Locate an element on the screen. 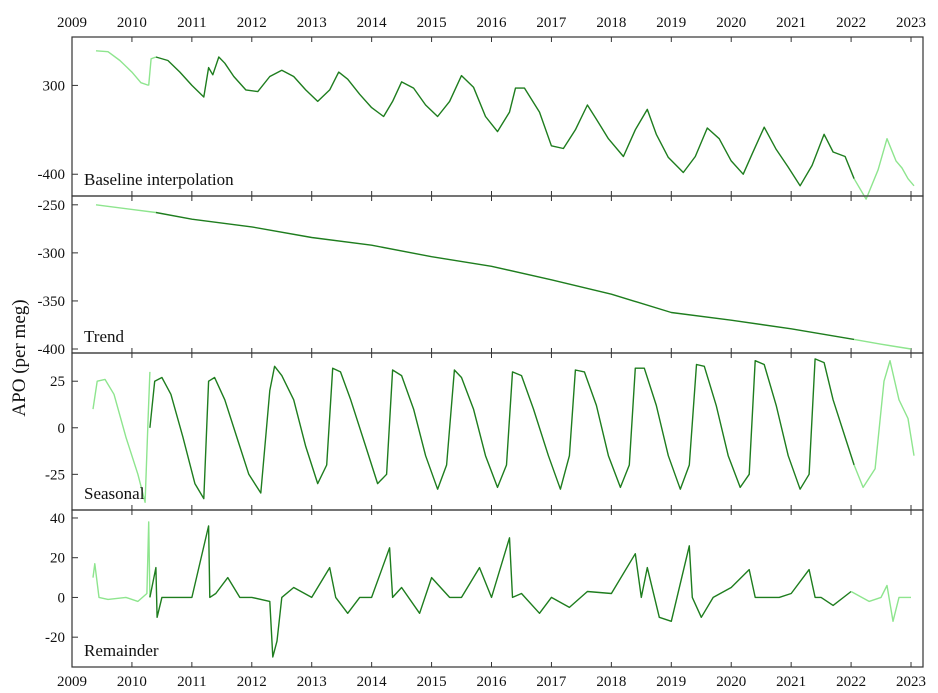 The width and height of the screenshot is (938, 693). panel-label: Remainder is located at coordinates (121, 650).